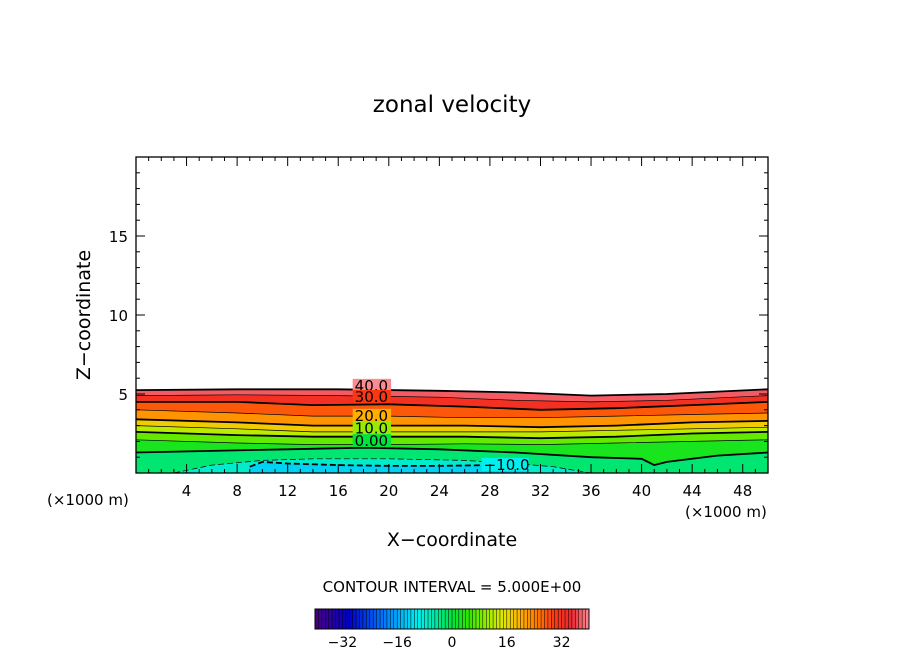 The image size is (904, 654). Describe the element at coordinates (489, 491) in the screenshot. I see `x-tick-label: 28` at that location.